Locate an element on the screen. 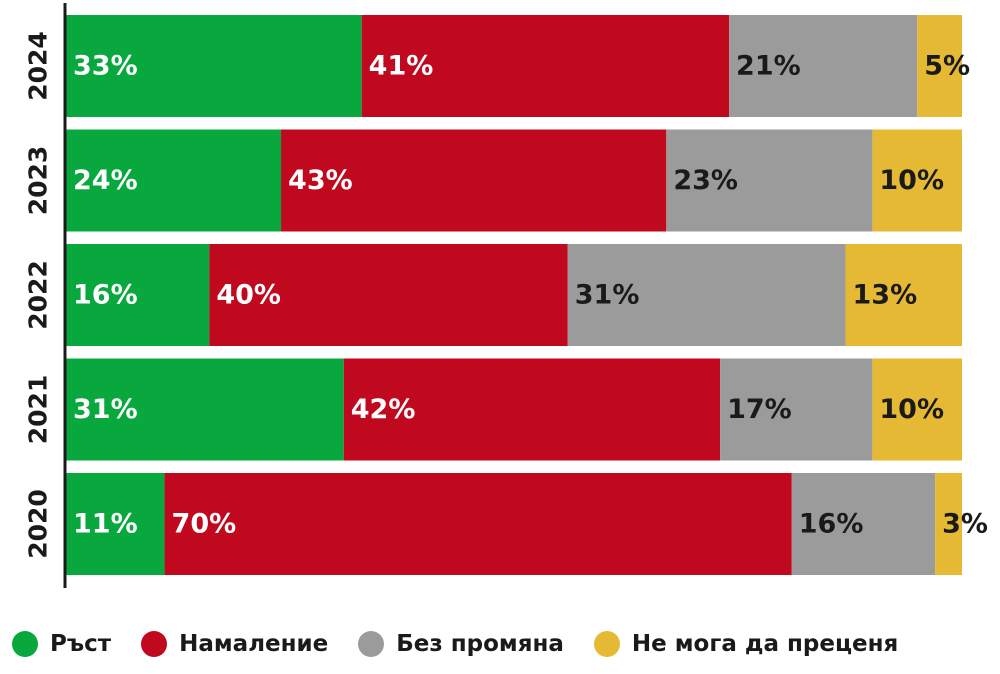 This screenshot has height=674, width=1000. data-label-2024-2: 41% is located at coordinates (401, 66).